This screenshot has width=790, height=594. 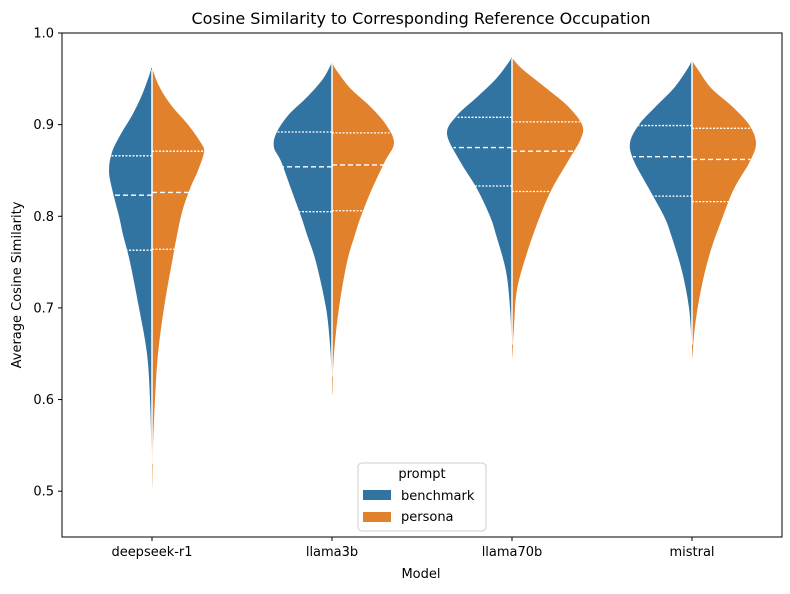 What do you see at coordinates (512, 552) in the screenshot?
I see `x-tick-label: llama70b` at bounding box center [512, 552].